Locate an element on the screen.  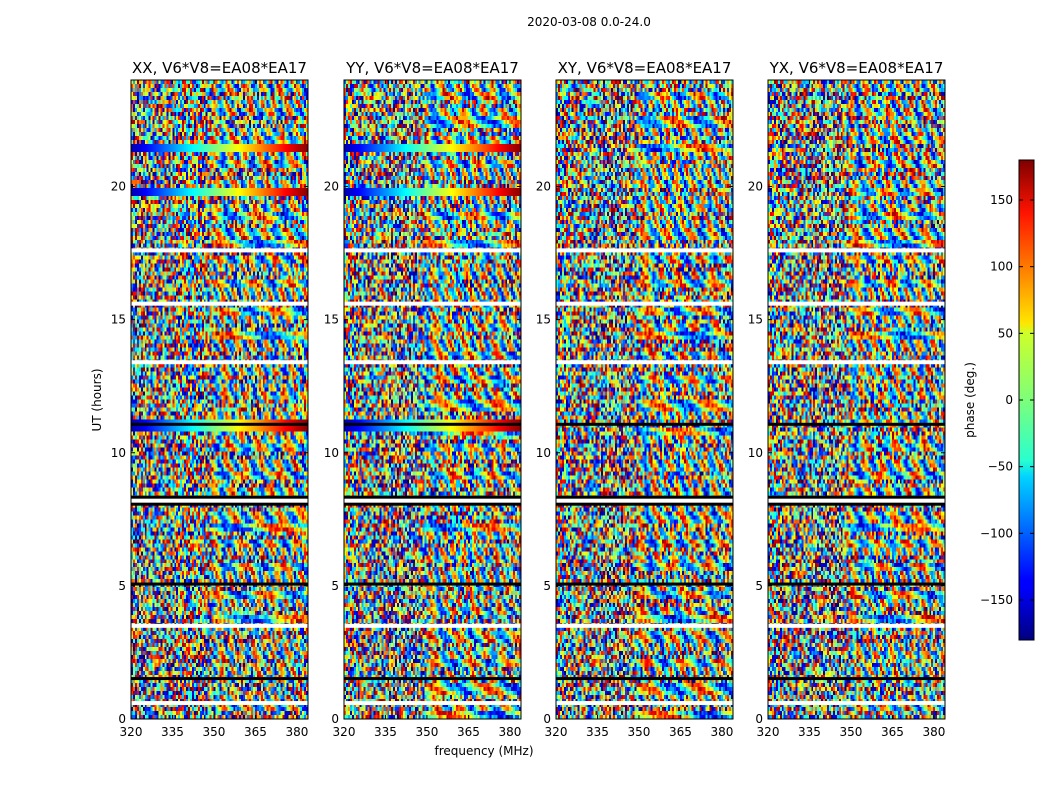
colorbar-tick-label: 50 is located at coordinates (1005, 333).